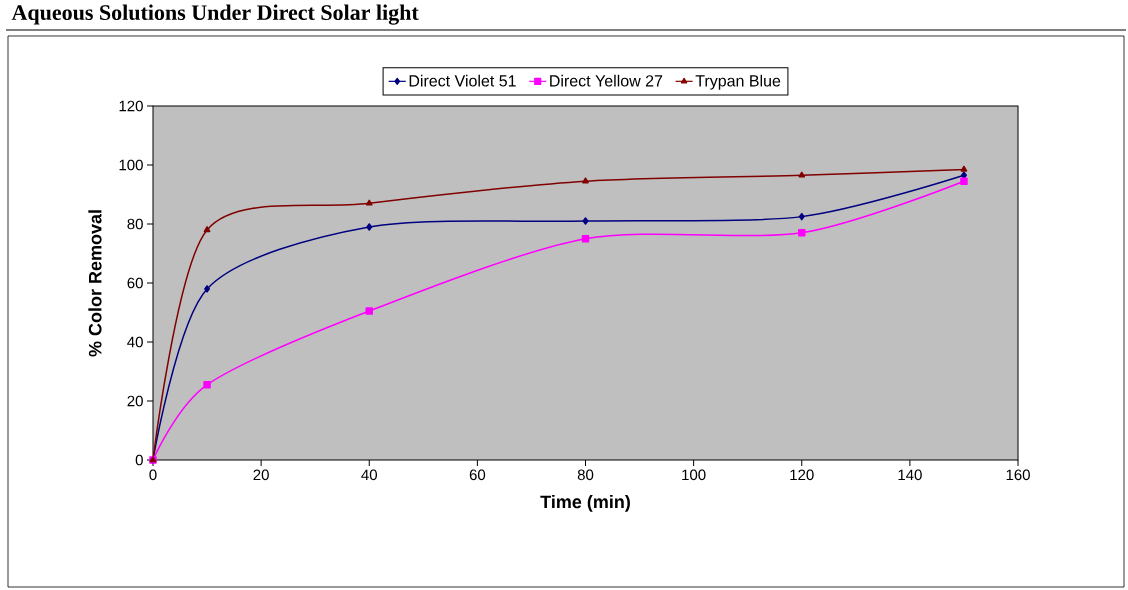 This screenshot has width=1128, height=590. I want to click on x-tick-label: 60, so click(477, 475).